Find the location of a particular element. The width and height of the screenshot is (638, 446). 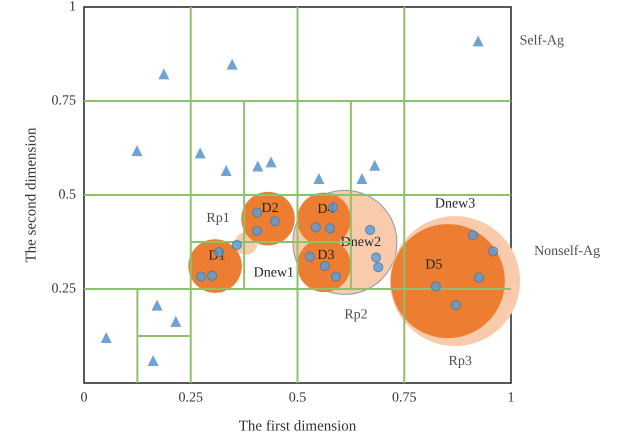

data-label: Dnew1 is located at coordinates (274, 272).